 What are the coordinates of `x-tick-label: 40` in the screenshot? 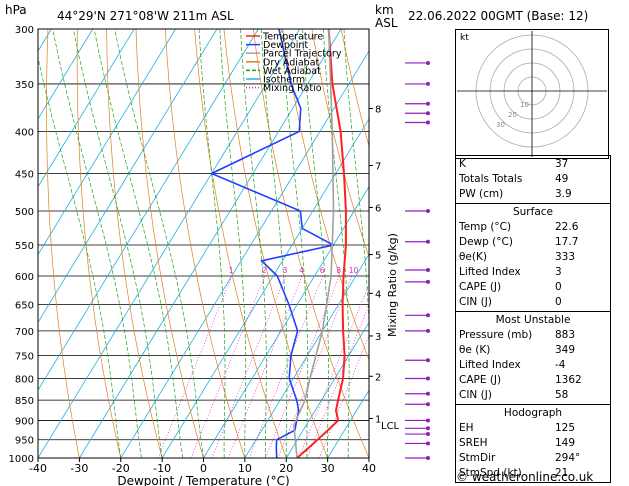 It's located at (369, 468).